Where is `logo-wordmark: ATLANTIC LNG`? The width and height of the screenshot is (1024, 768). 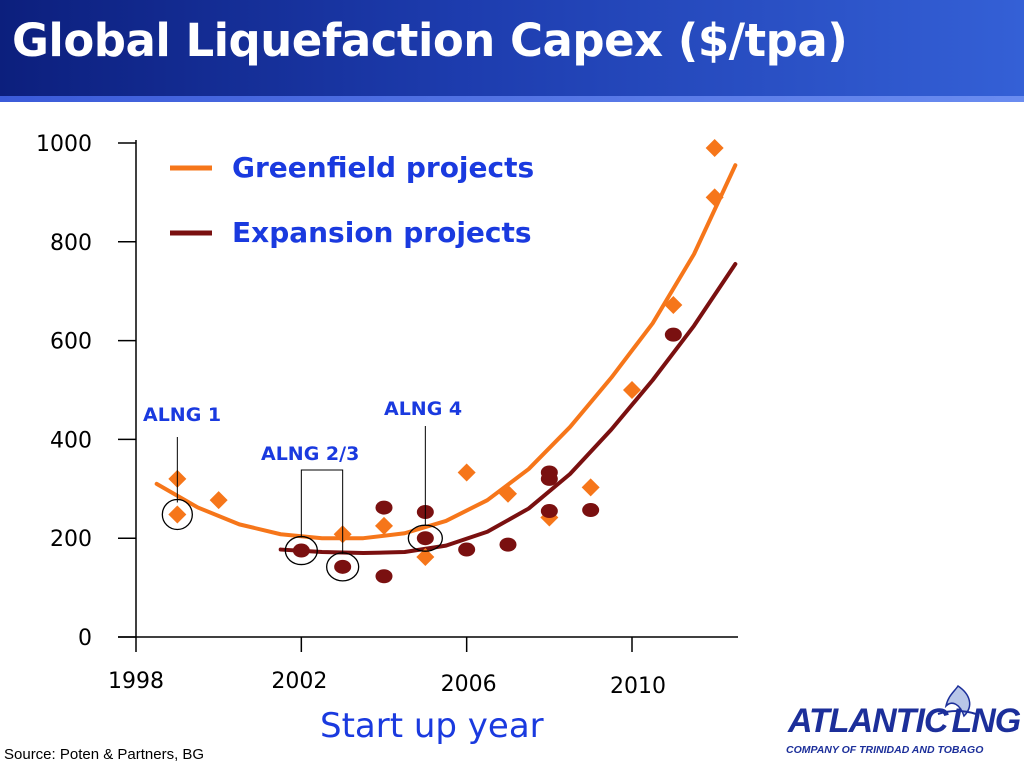
logo-wordmark: ATLANTIC LNG is located at coordinates (904, 721).